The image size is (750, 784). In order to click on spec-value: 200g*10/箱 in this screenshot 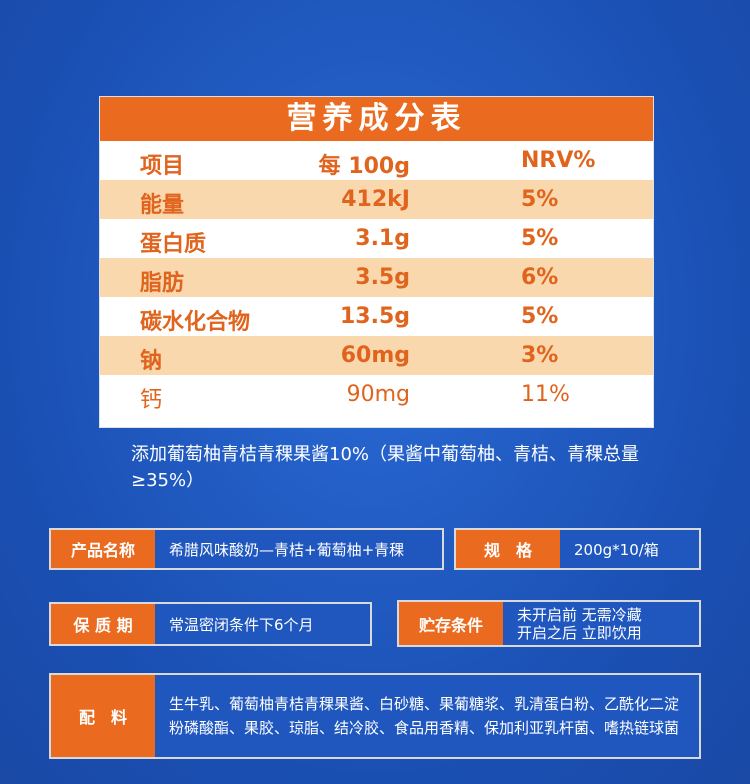, I will do `click(629, 549)`.